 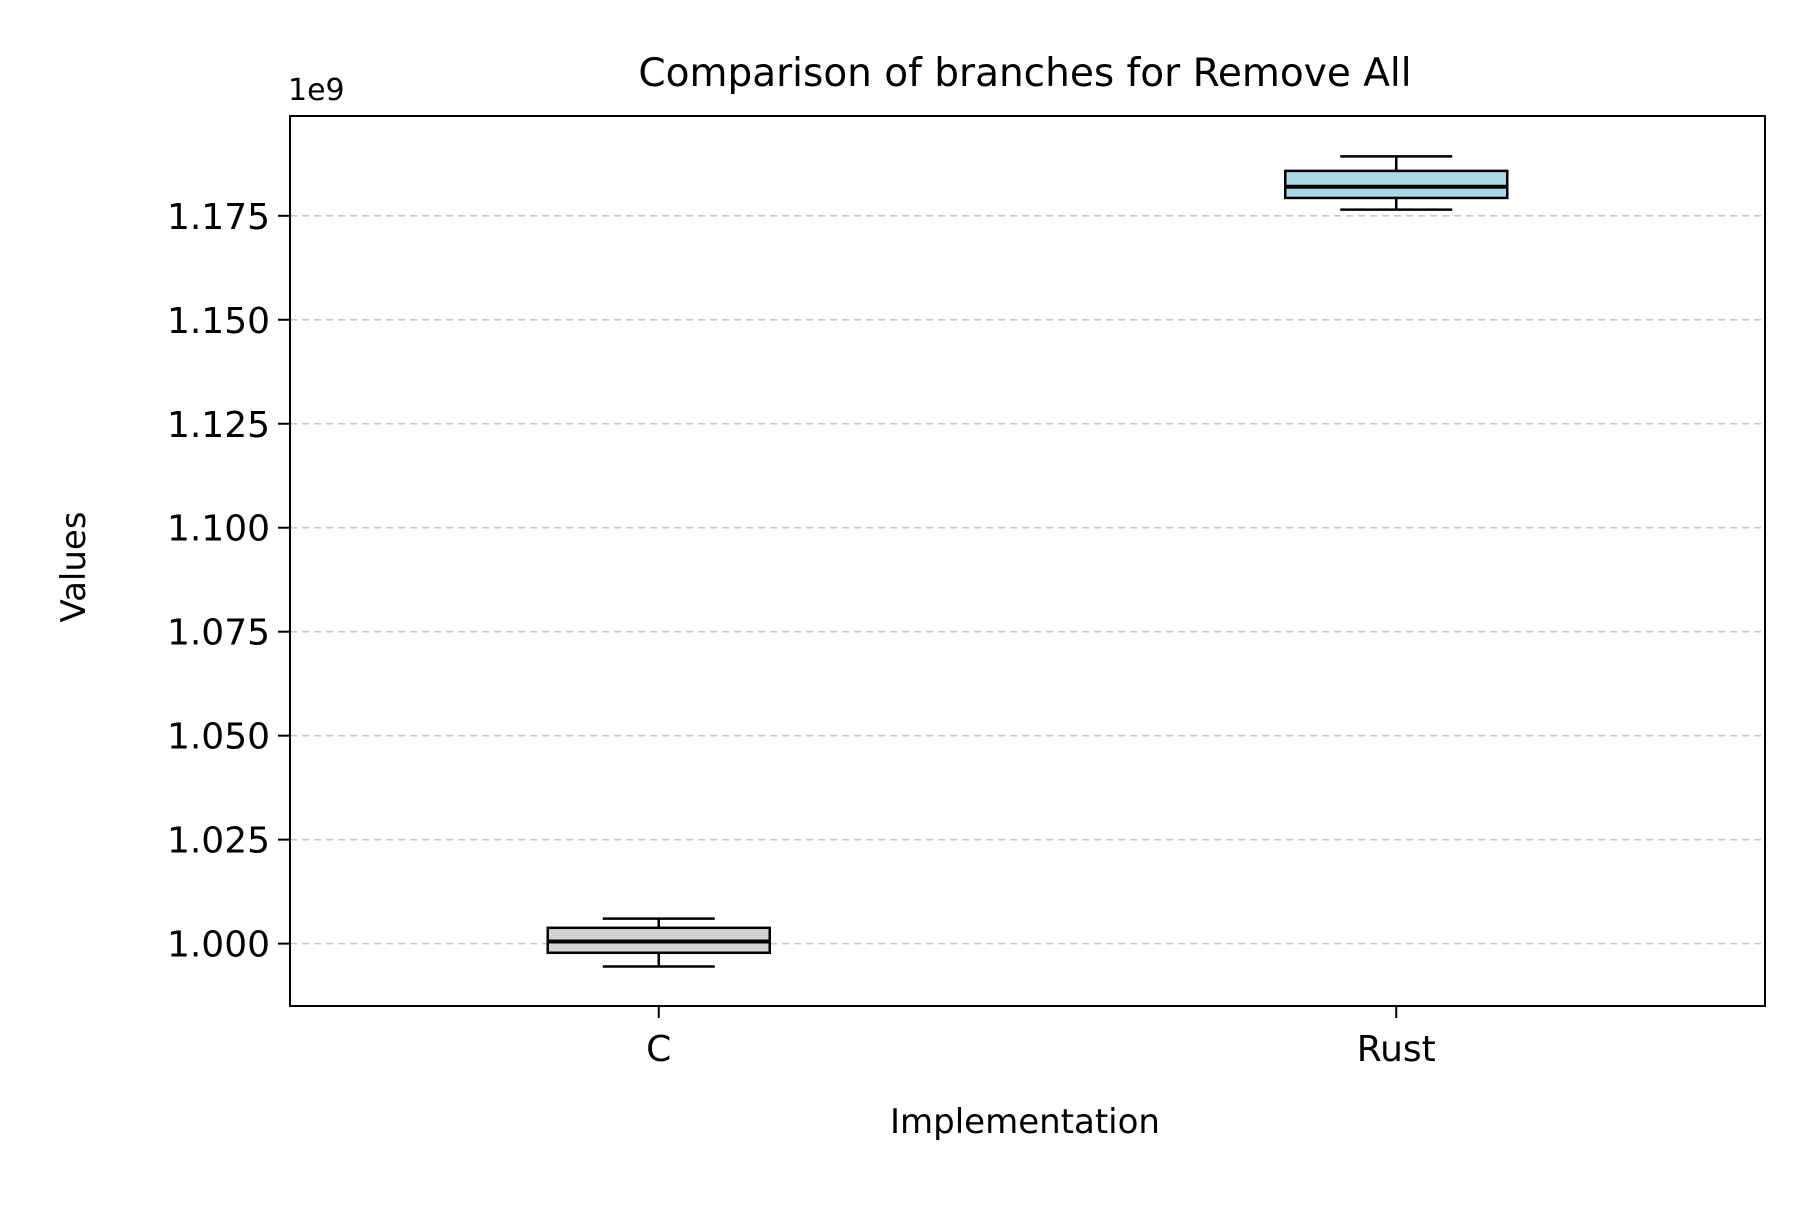 I want to click on y-tick-label: 1.025, so click(x=218, y=841).